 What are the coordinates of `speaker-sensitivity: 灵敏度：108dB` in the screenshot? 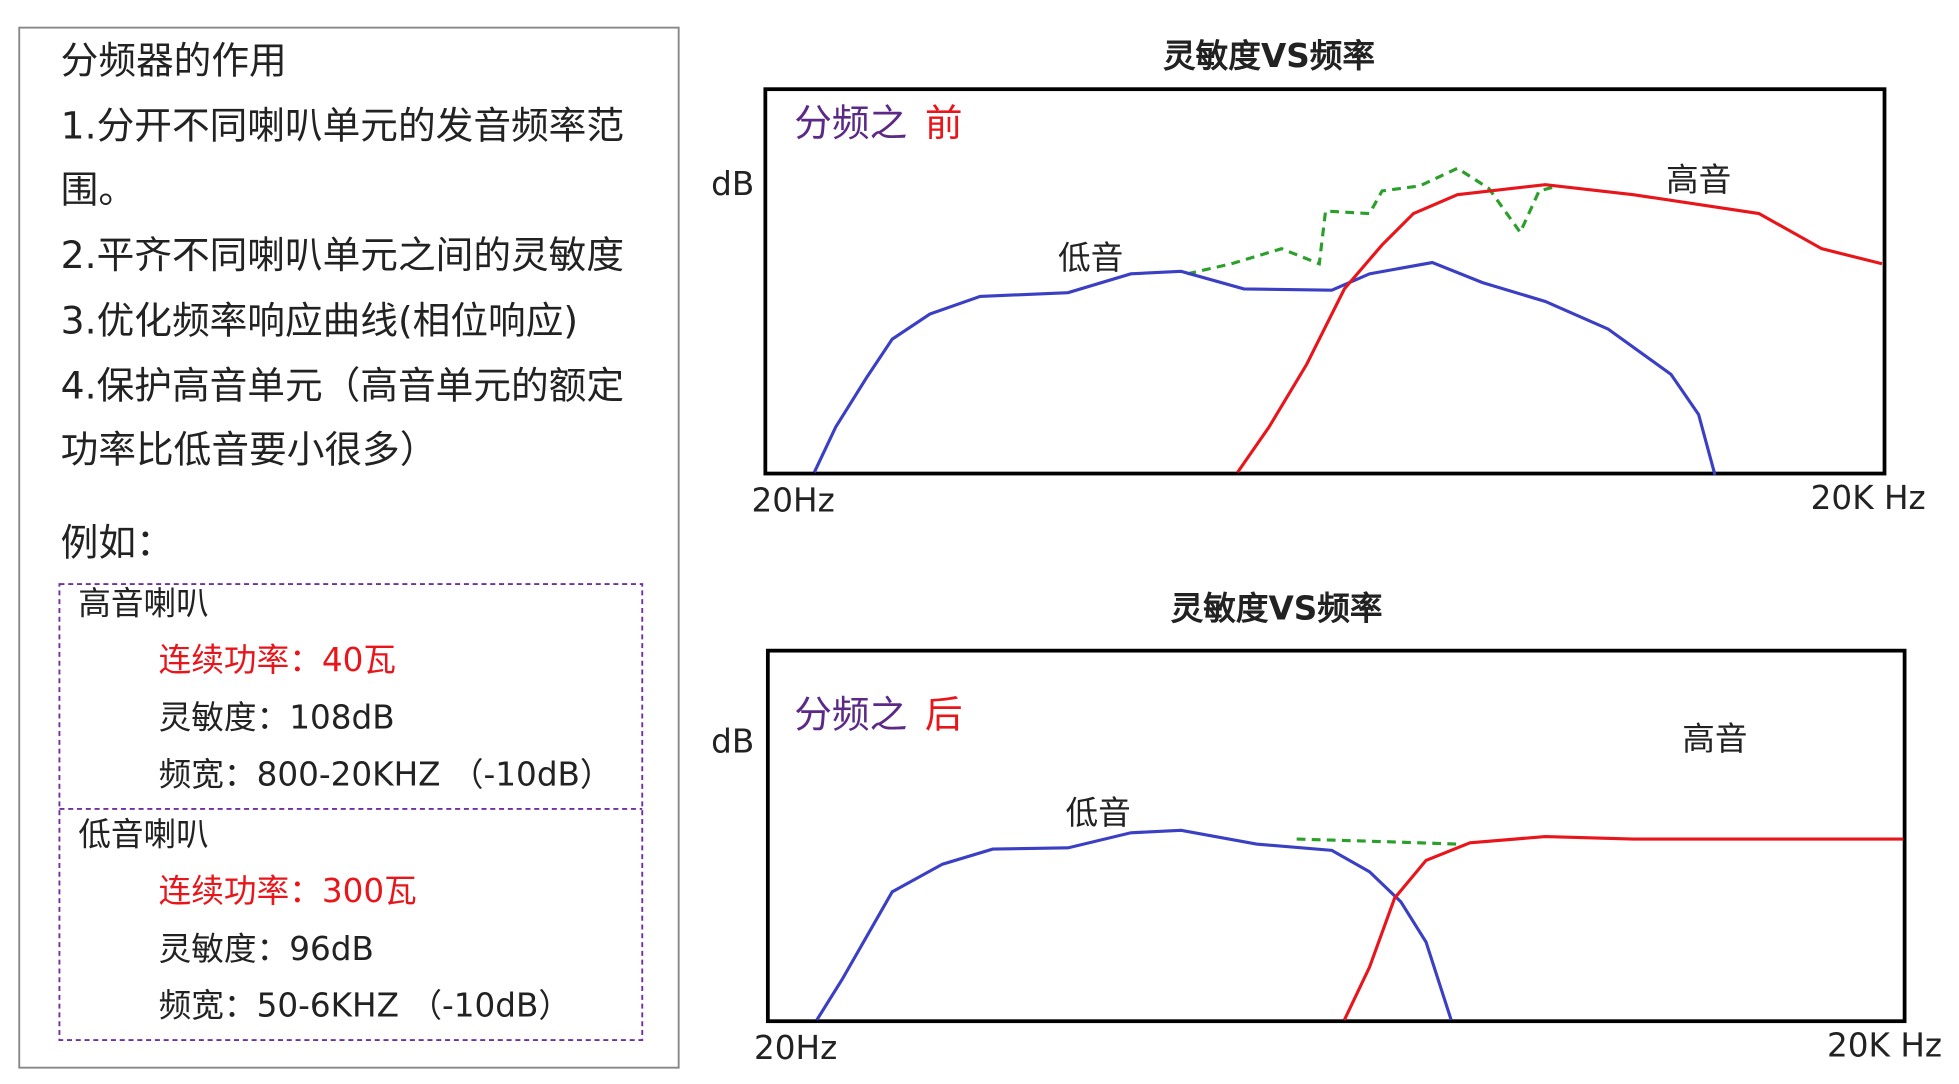 It's located at (277, 718).